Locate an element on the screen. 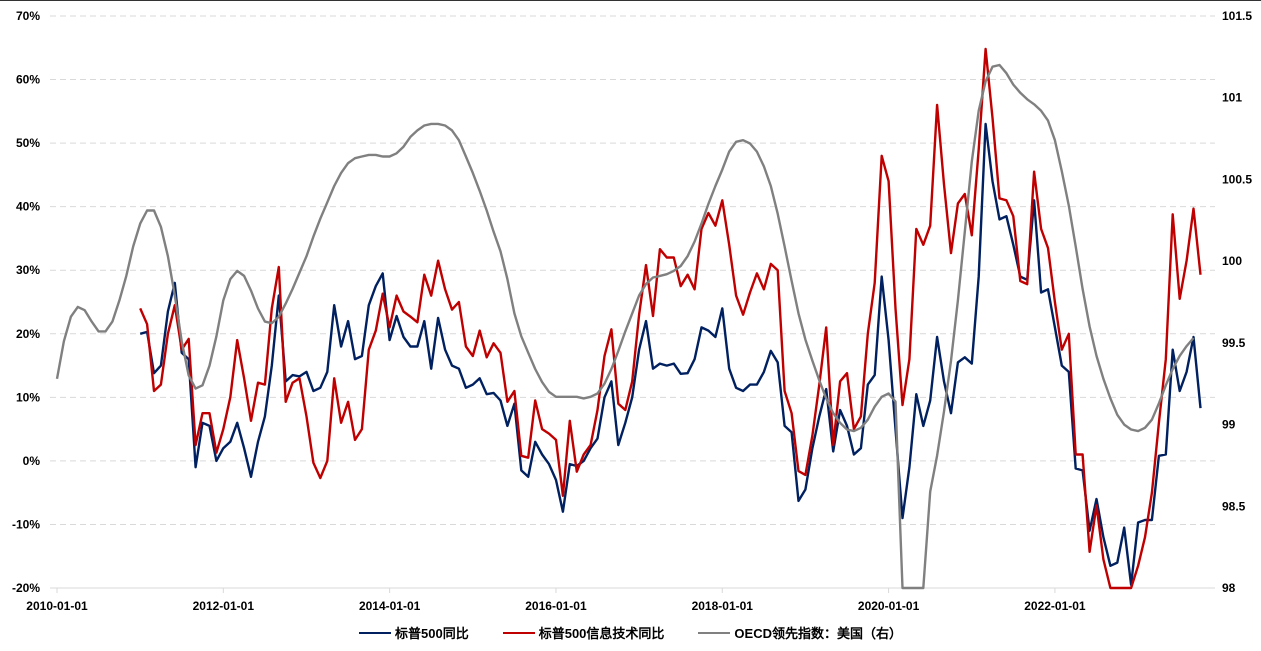 This screenshot has width=1261, height=651. left-tick-label: 60% is located at coordinates (28, 80).